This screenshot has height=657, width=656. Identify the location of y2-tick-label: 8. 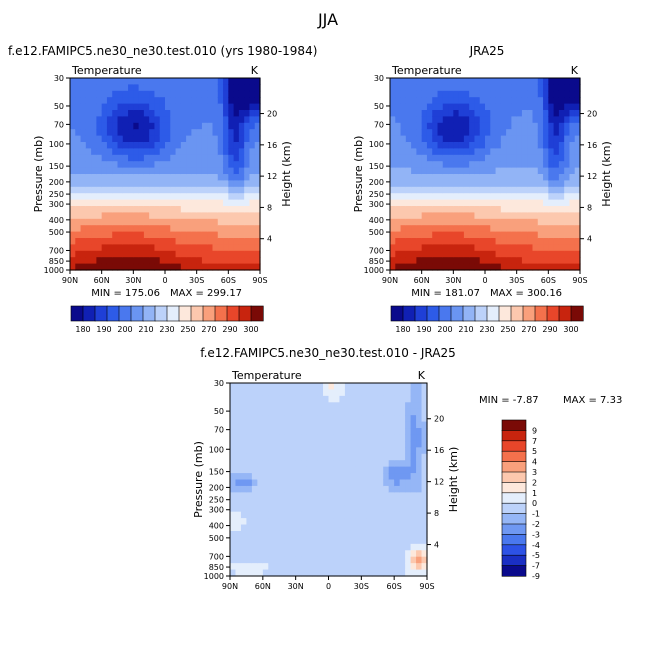
(589, 207).